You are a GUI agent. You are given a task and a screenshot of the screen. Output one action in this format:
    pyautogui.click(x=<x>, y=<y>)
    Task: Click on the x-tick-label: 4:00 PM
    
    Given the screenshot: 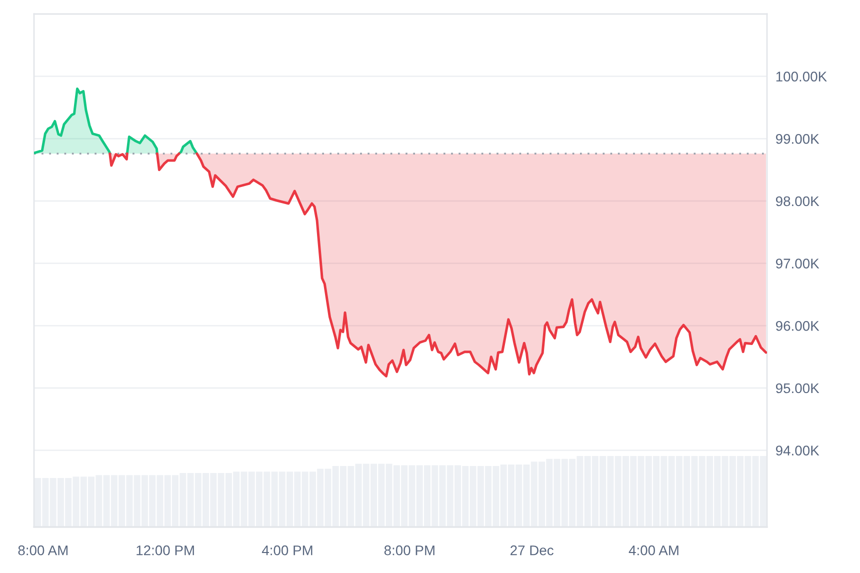 What is the action you would take?
    pyautogui.click(x=287, y=550)
    